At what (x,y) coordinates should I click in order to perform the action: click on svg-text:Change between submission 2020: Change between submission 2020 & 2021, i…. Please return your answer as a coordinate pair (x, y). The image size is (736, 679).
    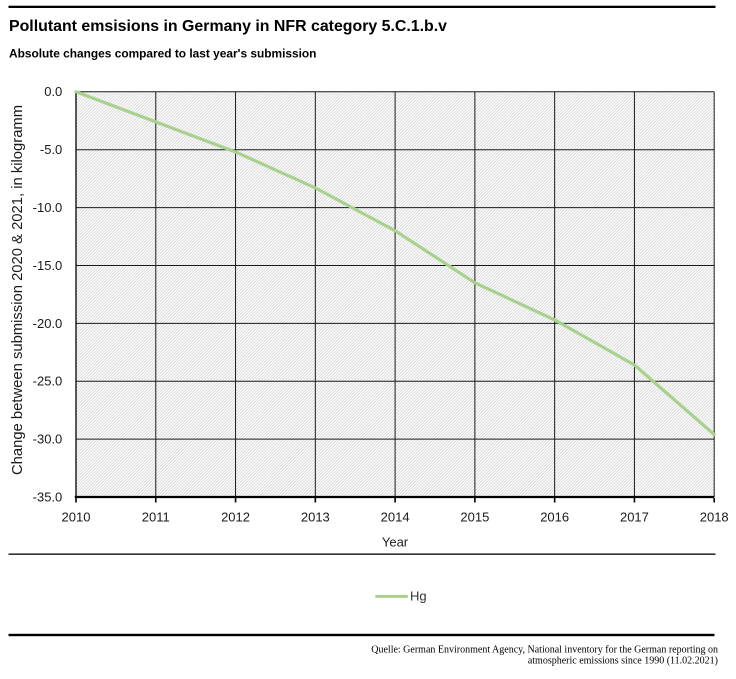
    Looking at the image, I should click on (18, 290).